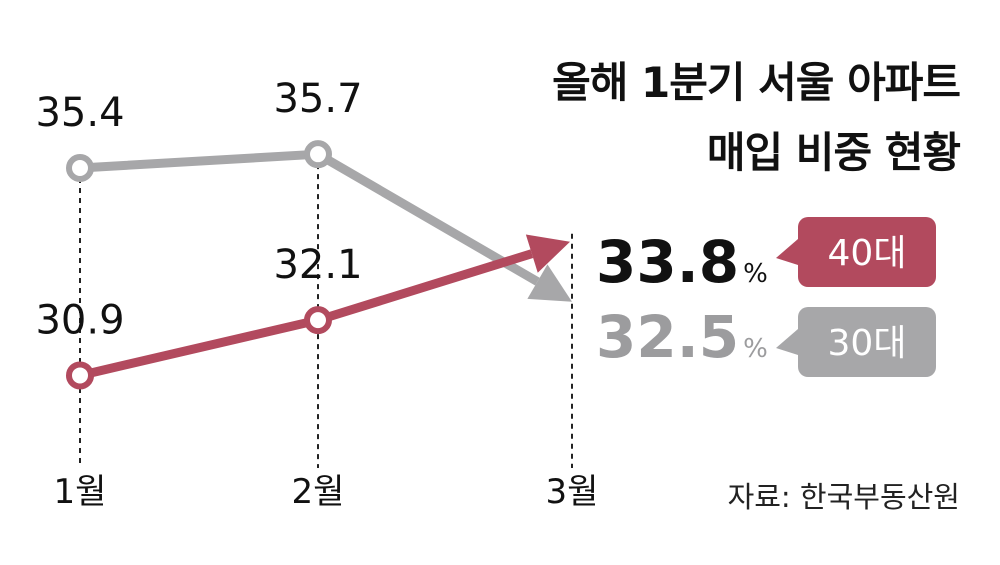  I want to click on chart-title-line-1: 올해 1분기 서울 아파트, so click(756, 82).